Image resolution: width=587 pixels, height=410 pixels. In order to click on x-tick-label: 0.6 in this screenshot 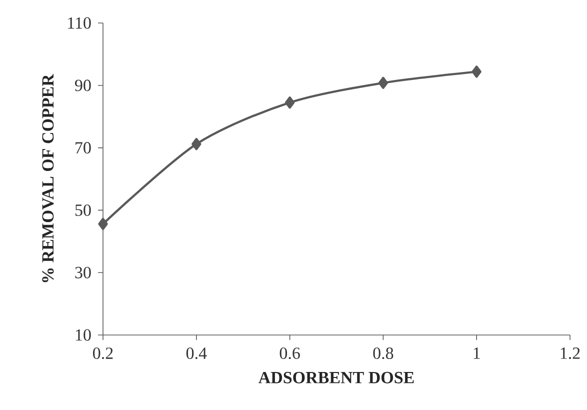, I will do `click(290, 354)`.